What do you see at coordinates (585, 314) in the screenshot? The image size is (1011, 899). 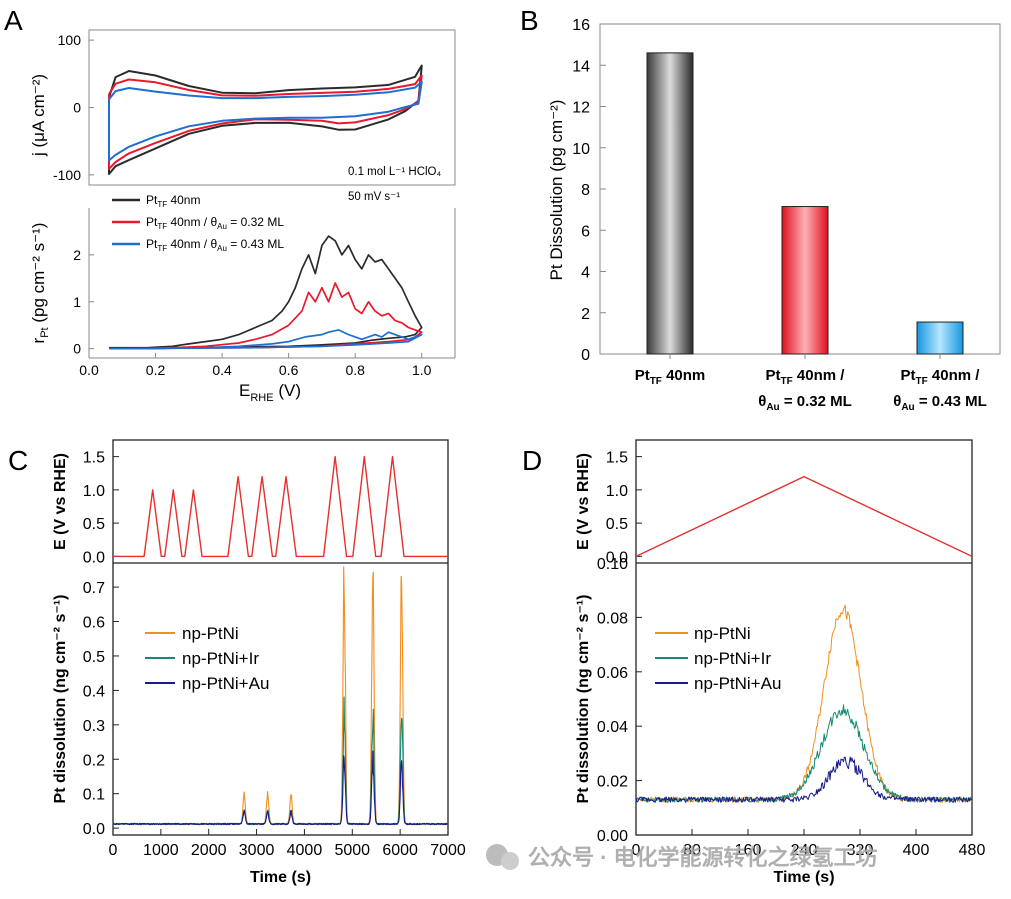 I see `panel-b-ytick-label: 2` at bounding box center [585, 314].